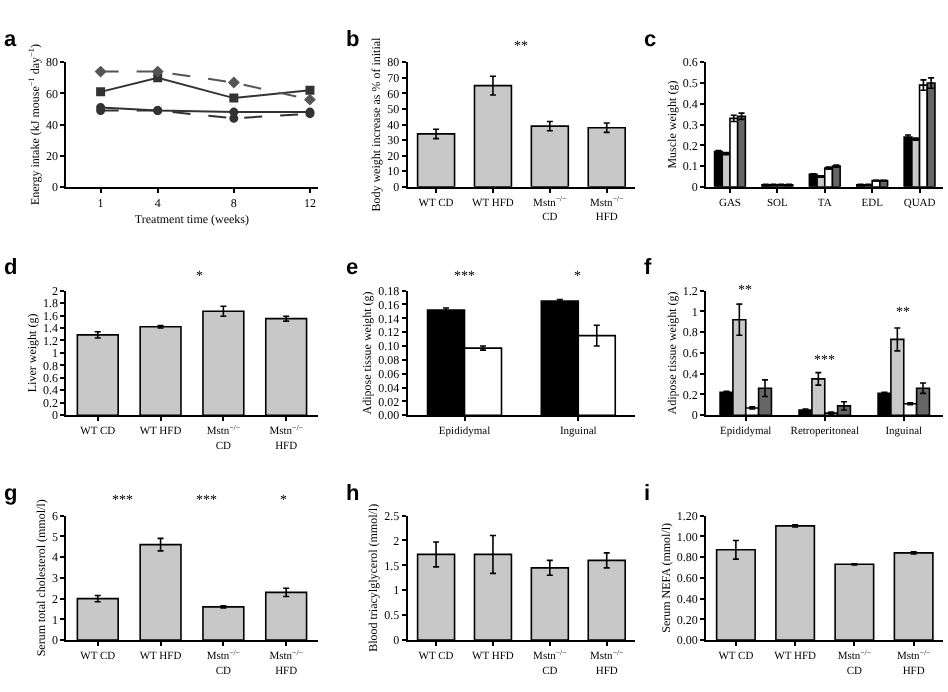 The height and width of the screenshot is (692, 948). I want to click on chart-title: d, so click(11, 268).